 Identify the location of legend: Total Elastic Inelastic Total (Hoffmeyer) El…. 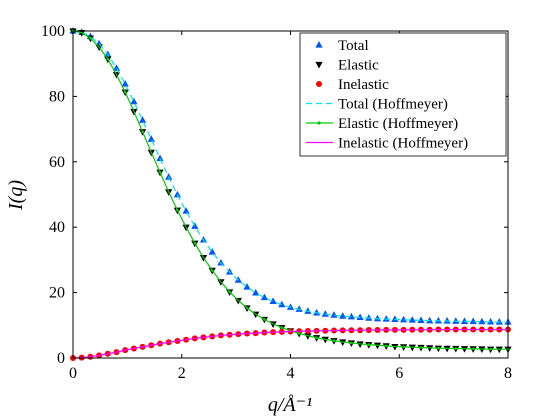
(403, 94).